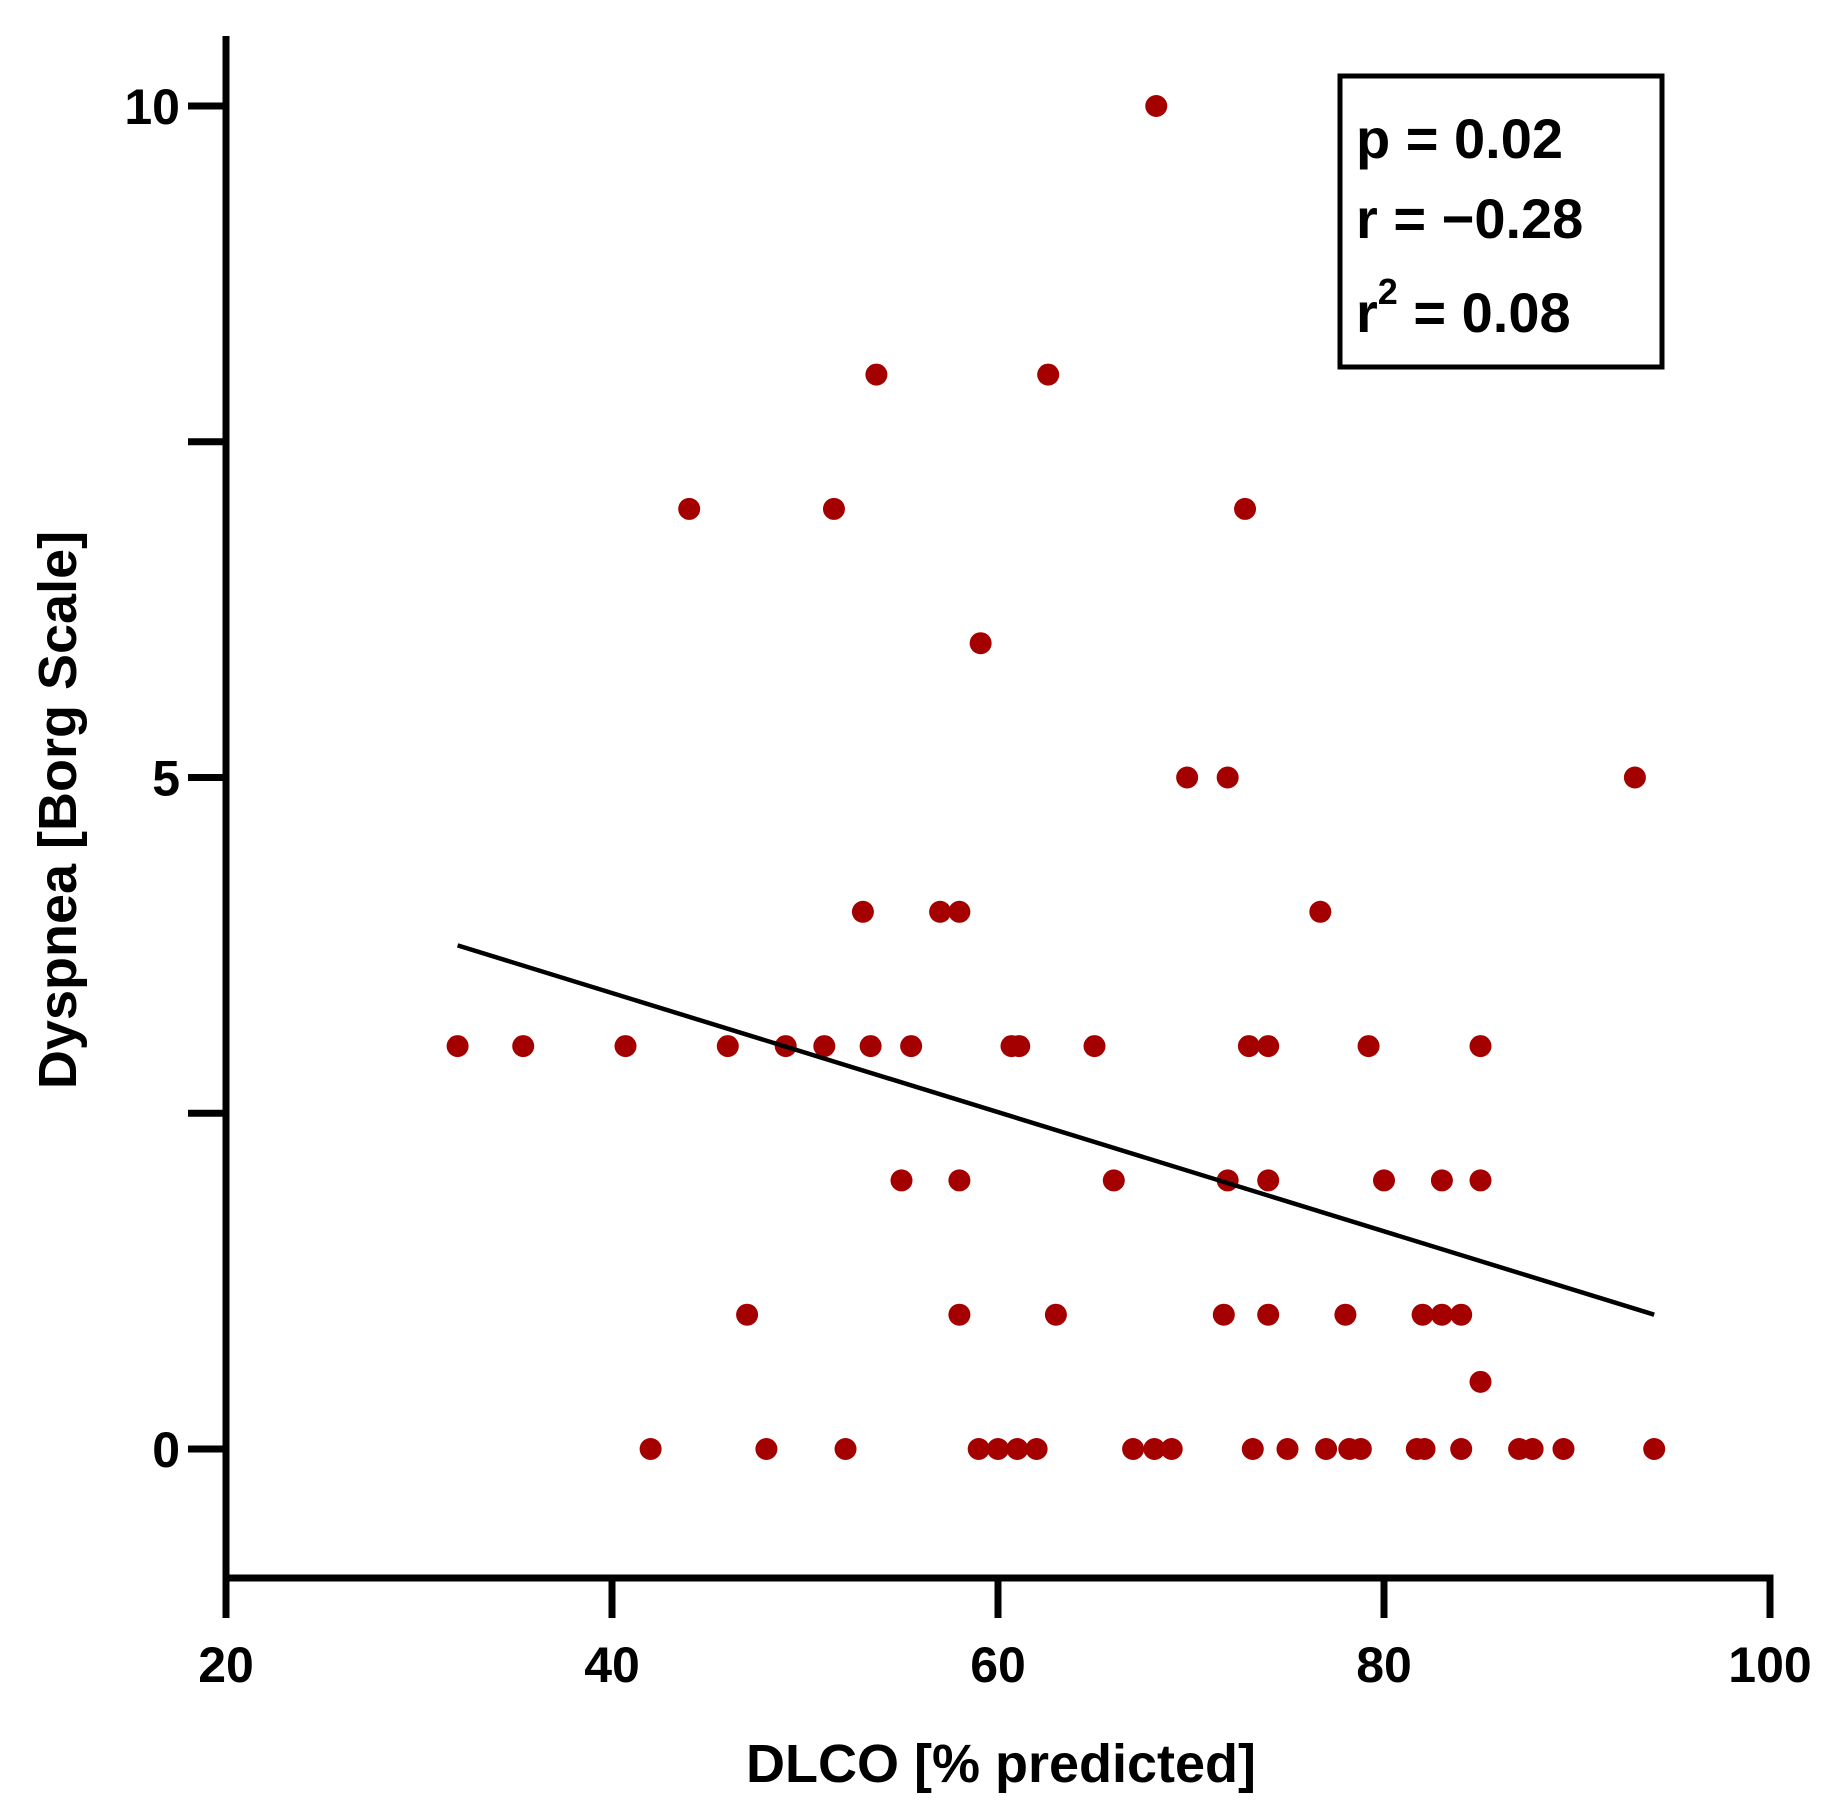  I want to click on x-axis-title: DLCO [% predicted], so click(1001, 1764).